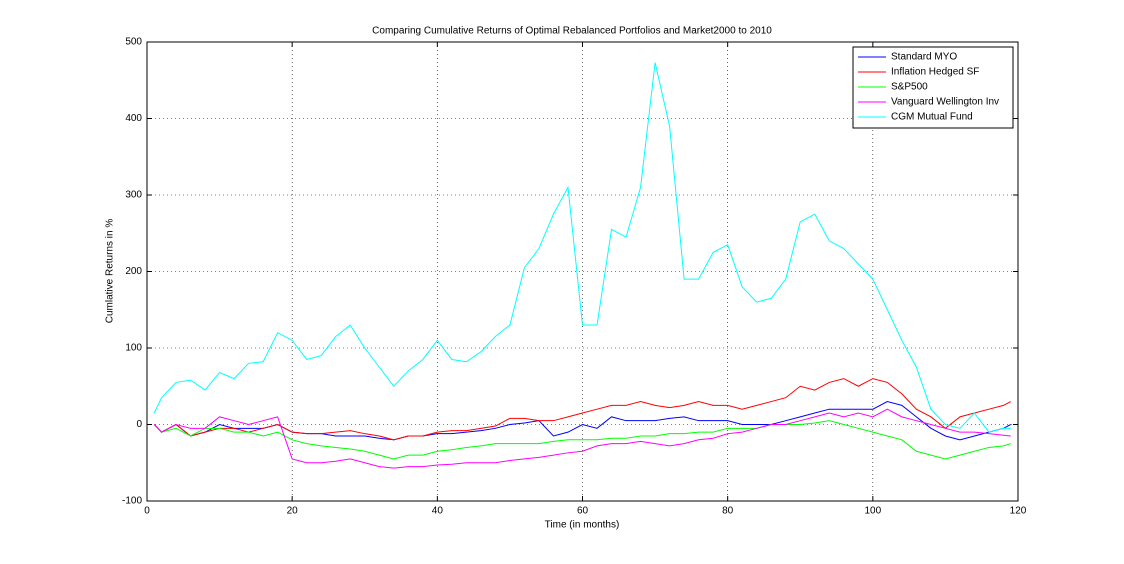 This screenshot has width=1124, height=564. I want to click on y-tick-label: 300, so click(133, 195).